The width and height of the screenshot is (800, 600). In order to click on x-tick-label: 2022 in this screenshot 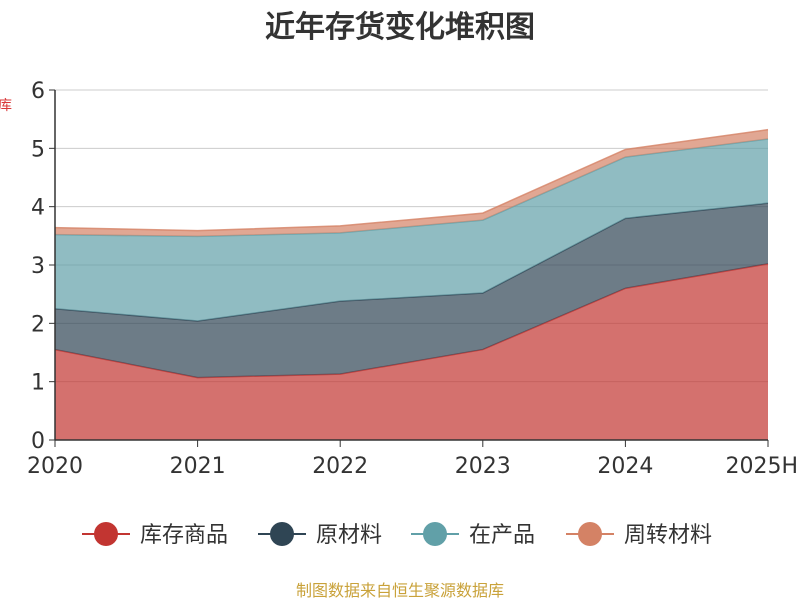, I will do `click(340, 466)`.